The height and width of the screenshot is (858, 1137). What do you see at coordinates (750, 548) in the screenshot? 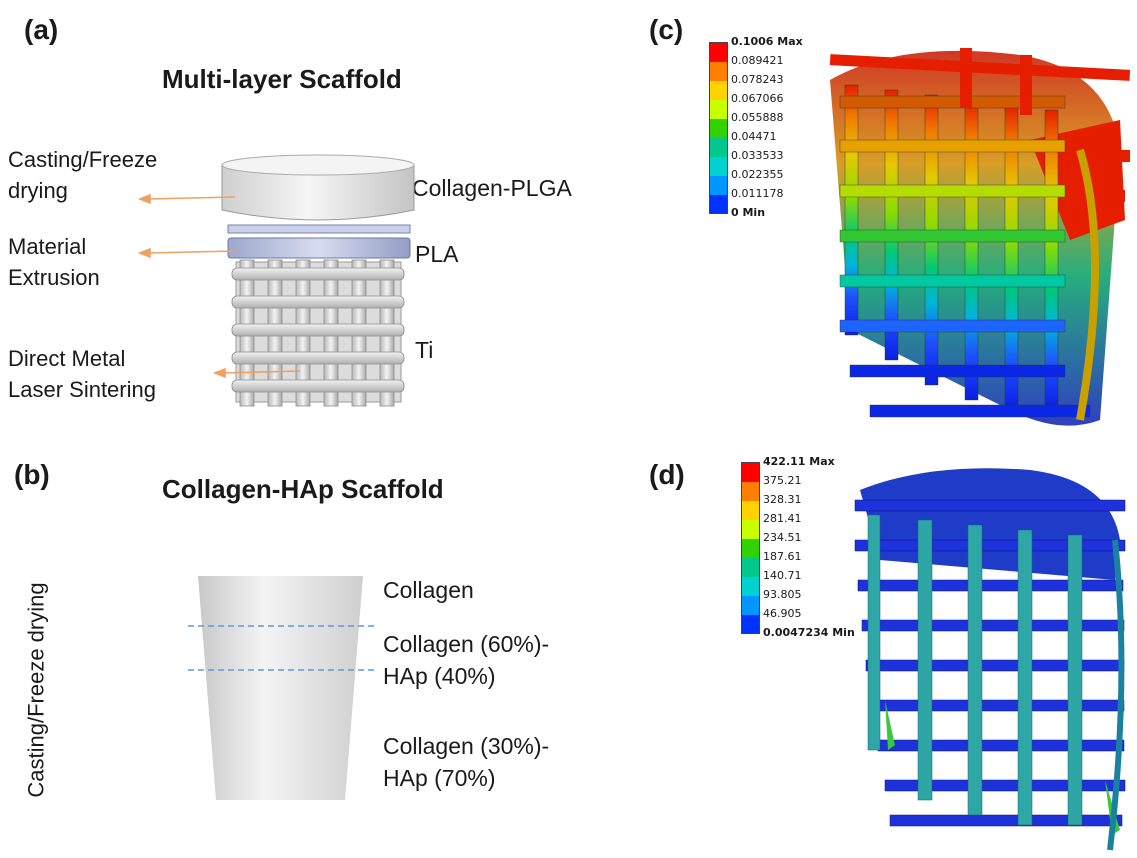
I see `colorbar-d` at bounding box center [750, 548].